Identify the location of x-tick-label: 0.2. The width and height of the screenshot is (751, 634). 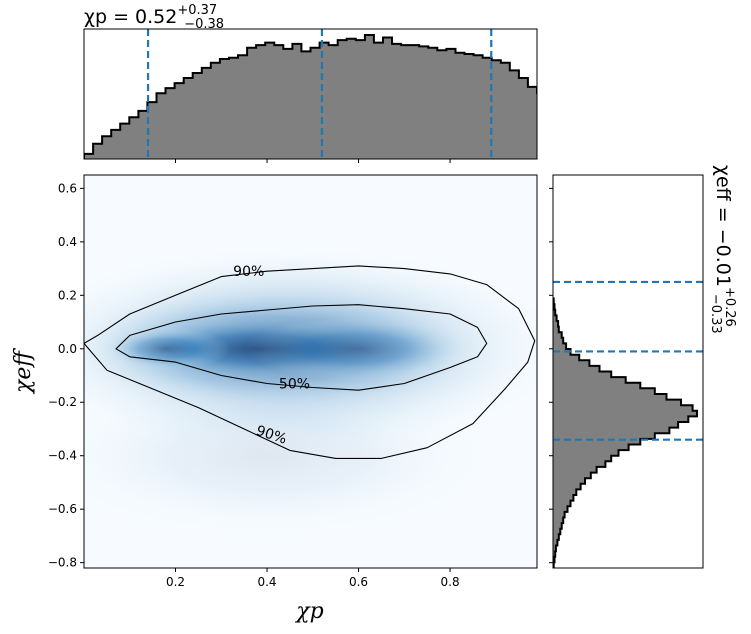
(175, 582).